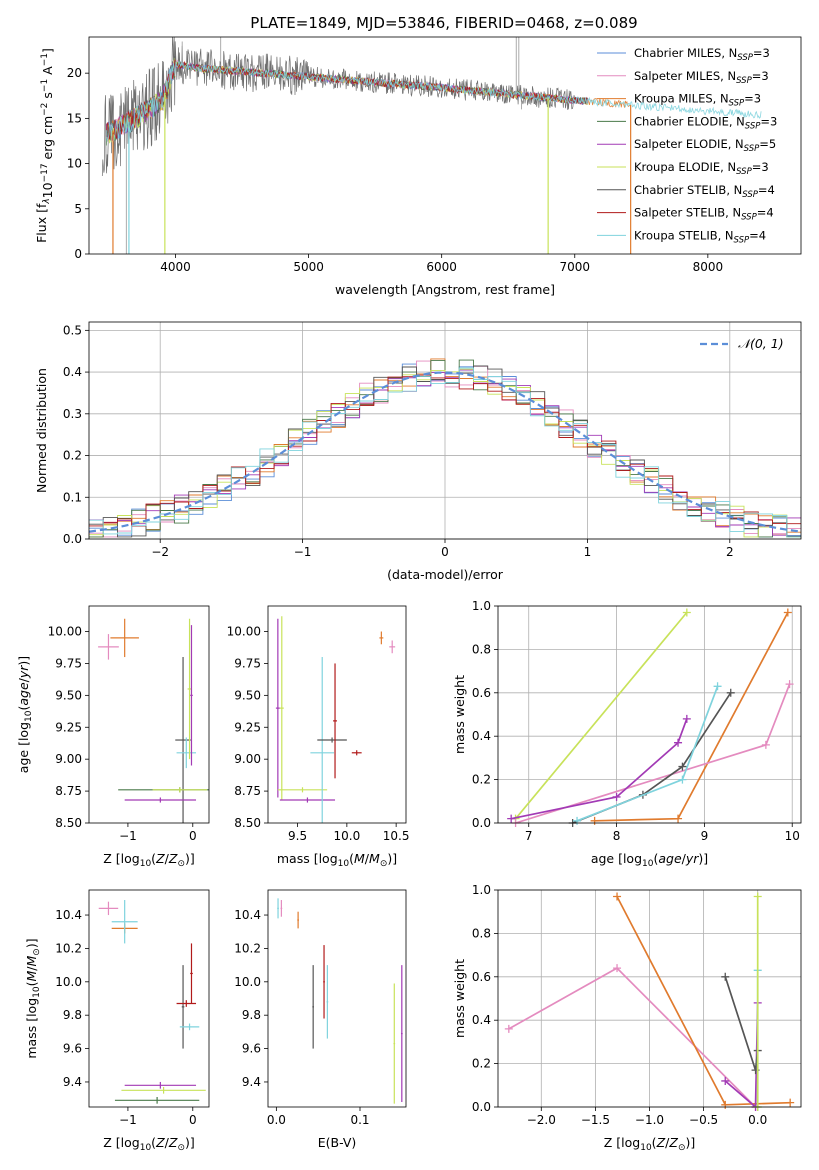 Image resolution: width=819 pixels, height=1170 pixels. Describe the element at coordinates (702, 54) in the screenshot. I see `legend-label: Chabrier MILES, NSSP=3` at that location.